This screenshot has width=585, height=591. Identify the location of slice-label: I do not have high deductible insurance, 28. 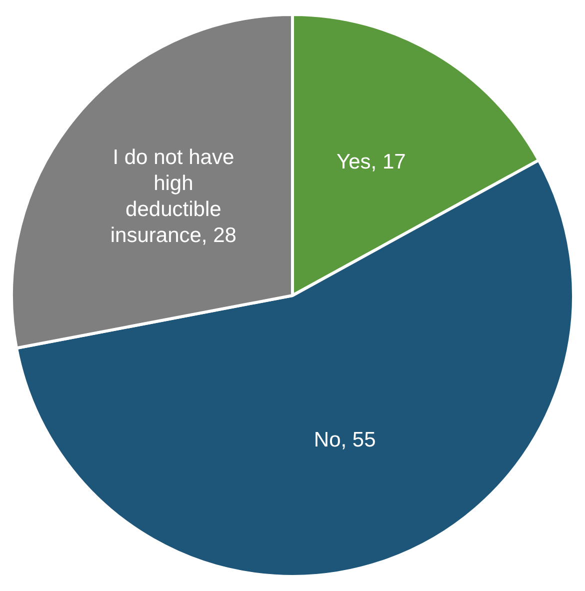
(173, 196).